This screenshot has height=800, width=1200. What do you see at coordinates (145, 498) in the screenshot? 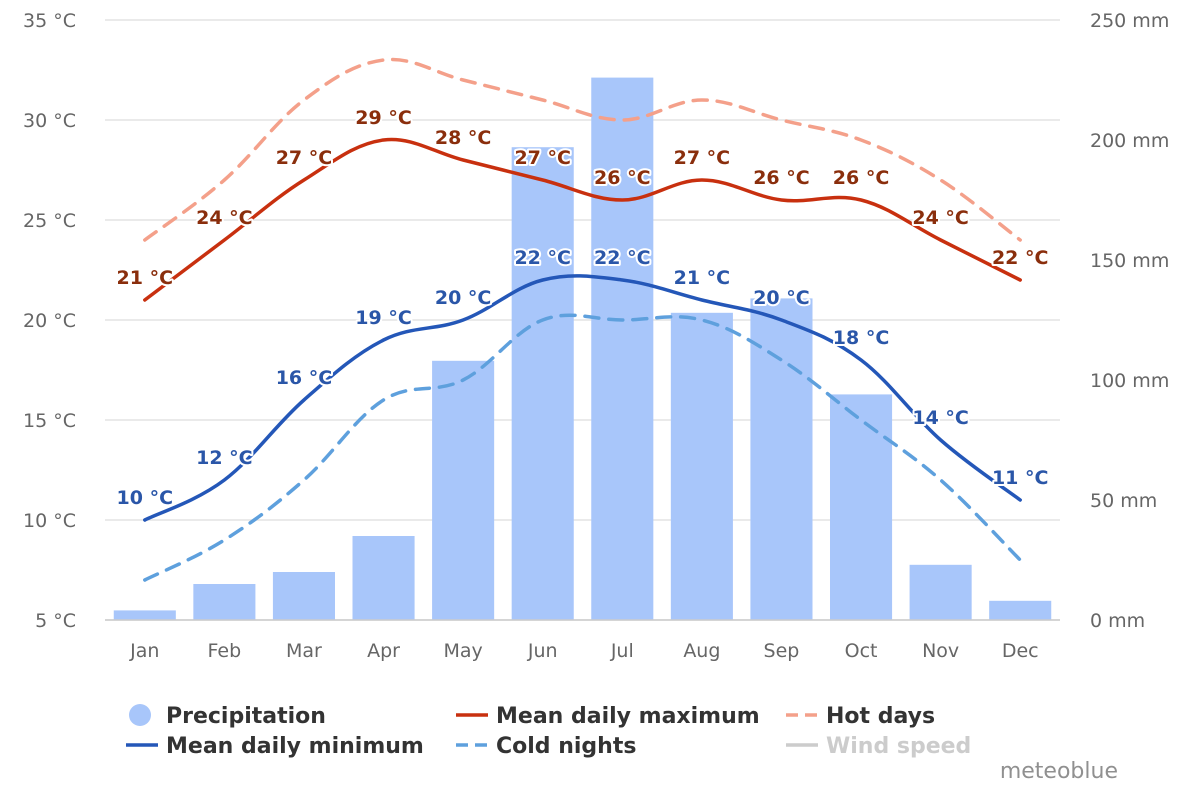
I see `mean-daily-minimum-data-label: 10 °C` at bounding box center [145, 498].